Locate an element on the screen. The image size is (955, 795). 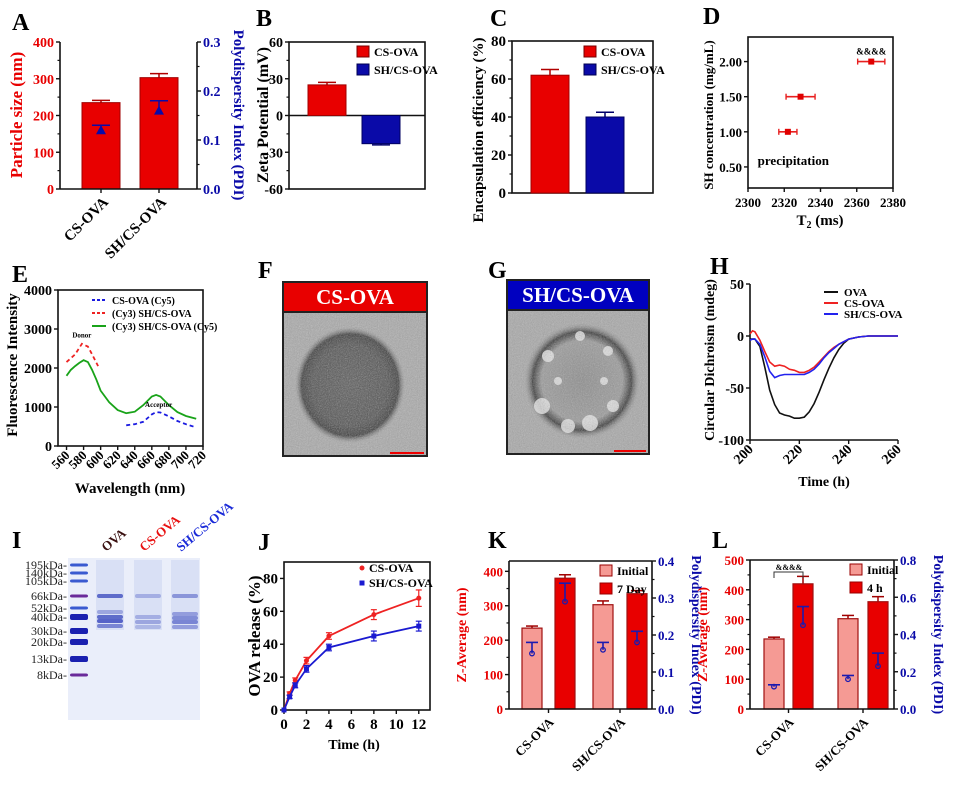
legend-label: OVA is located at coordinates (855, 293).